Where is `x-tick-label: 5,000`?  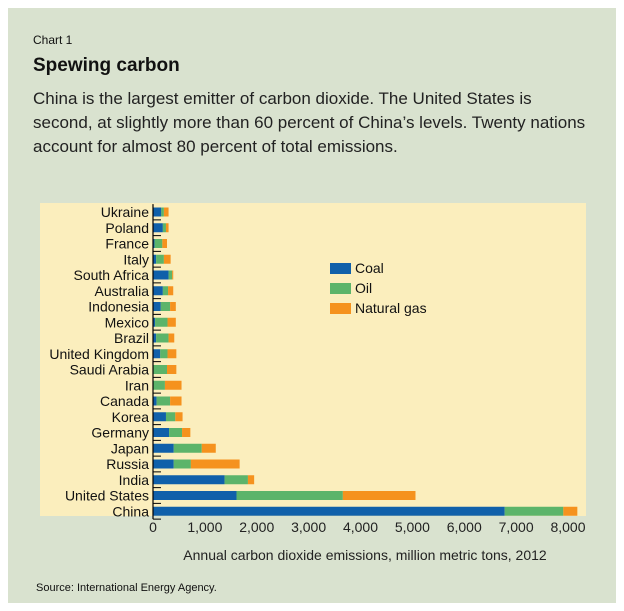
x-tick-label: 5,000 is located at coordinates (412, 527).